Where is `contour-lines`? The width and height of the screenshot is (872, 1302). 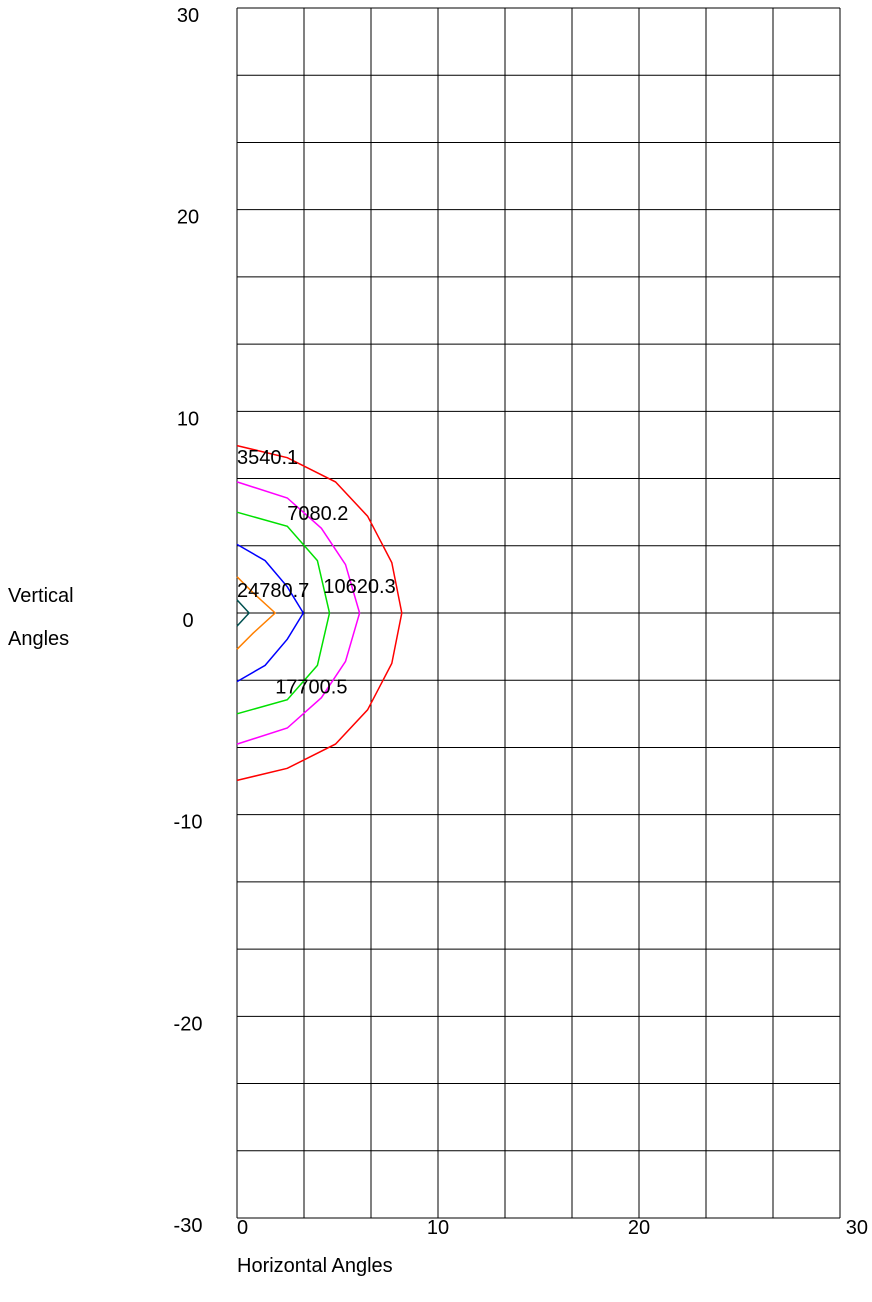 contour-lines is located at coordinates (319, 613).